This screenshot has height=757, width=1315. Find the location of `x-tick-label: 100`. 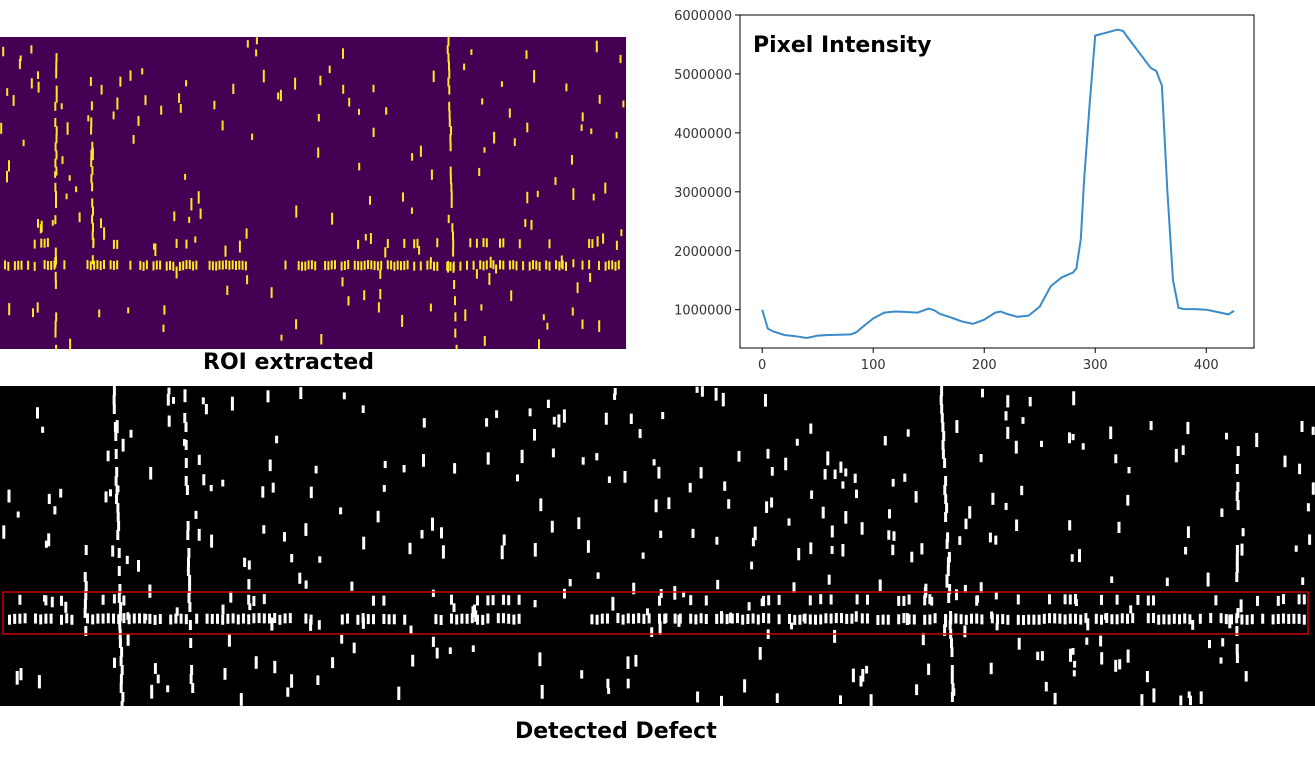

x-tick-label: 100 is located at coordinates (873, 365).